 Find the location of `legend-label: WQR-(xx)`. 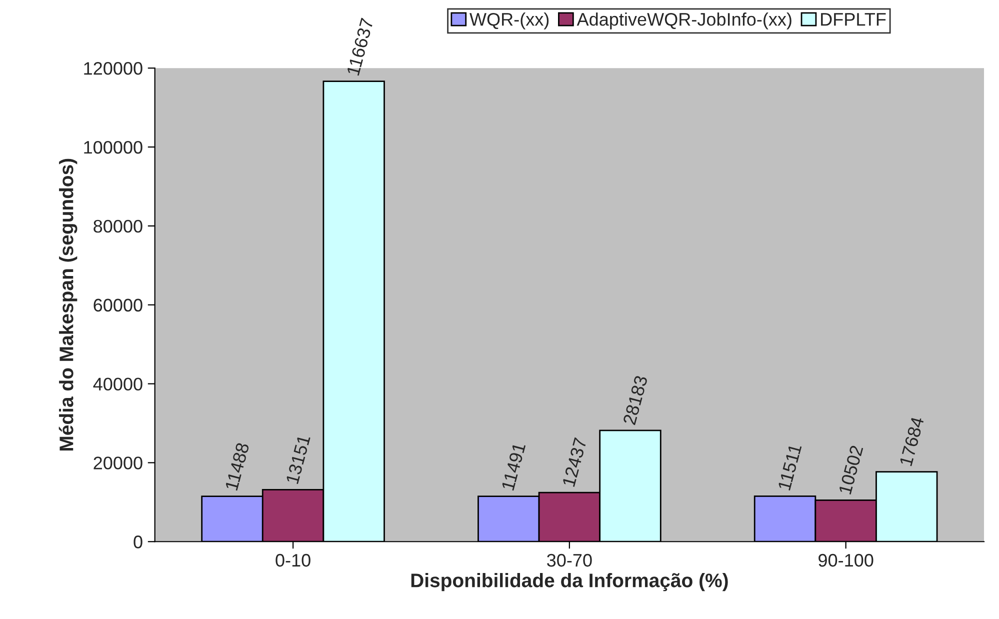

legend-label: WQR-(xx) is located at coordinates (509, 21).